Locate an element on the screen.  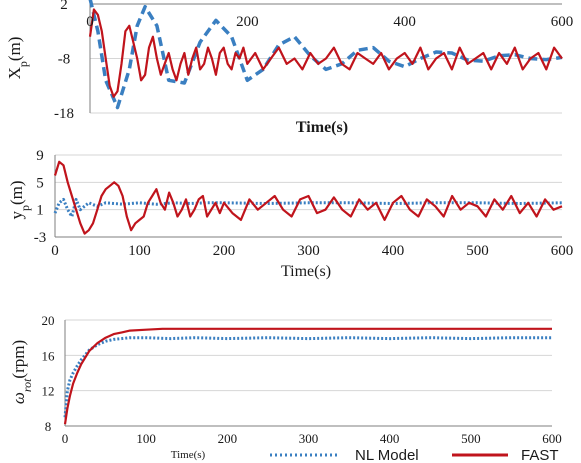
y-axis-label: yp(m) is located at coordinates (19, 199).